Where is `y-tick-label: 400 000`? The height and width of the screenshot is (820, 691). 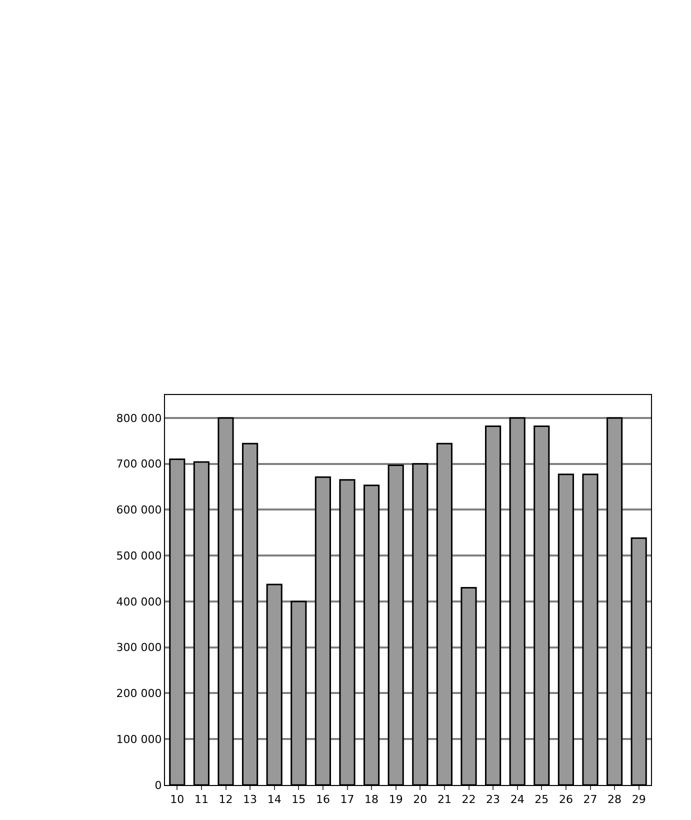 y-tick-label: 400 000 is located at coordinates (139, 601).